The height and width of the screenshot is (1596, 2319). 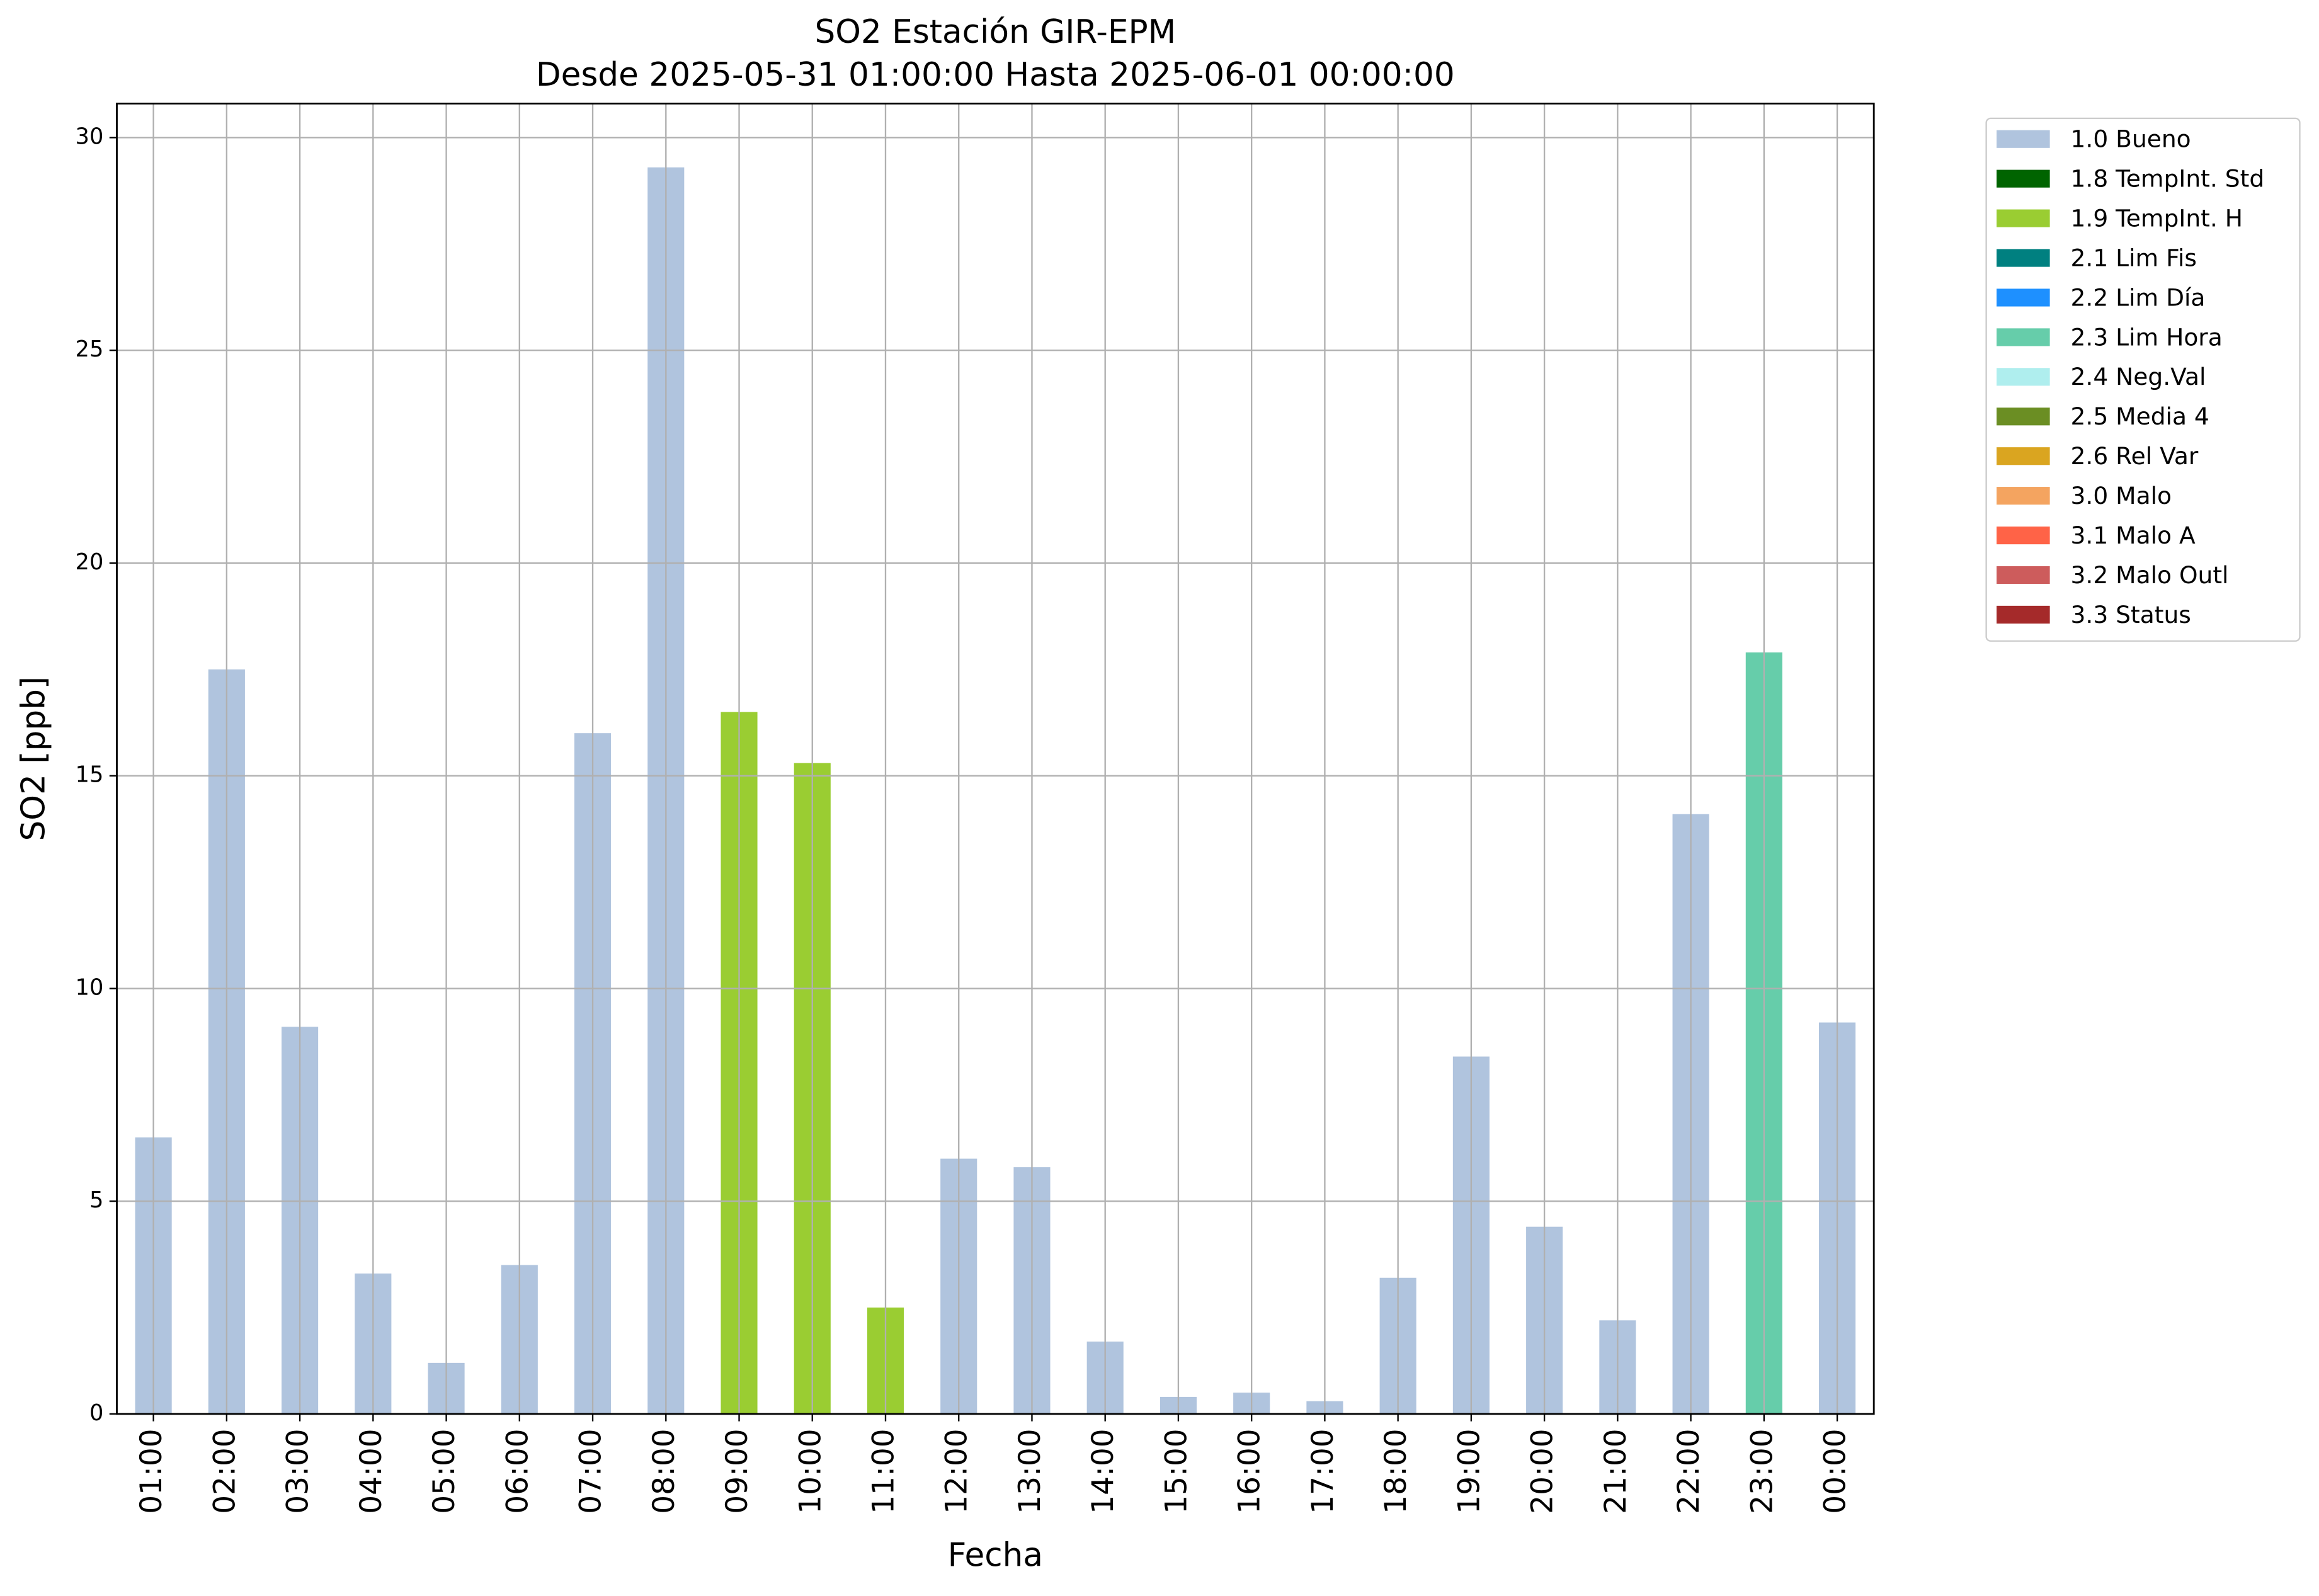 What do you see at coordinates (90, 349) in the screenshot?
I see `y-tick-label: 25` at bounding box center [90, 349].